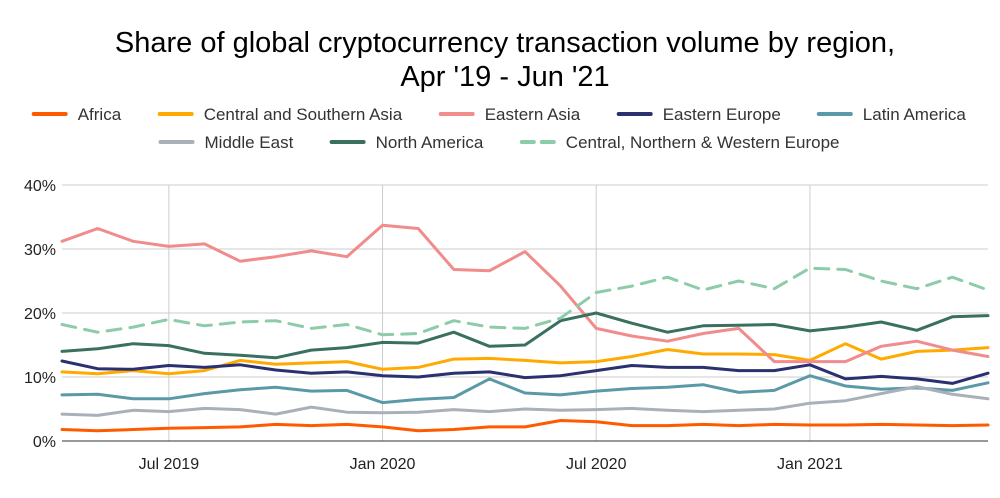 Image resolution: width=1000 pixels, height=498 pixels. Describe the element at coordinates (915, 114) in the screenshot. I see `legend-label-latin-america: Latin America` at that location.